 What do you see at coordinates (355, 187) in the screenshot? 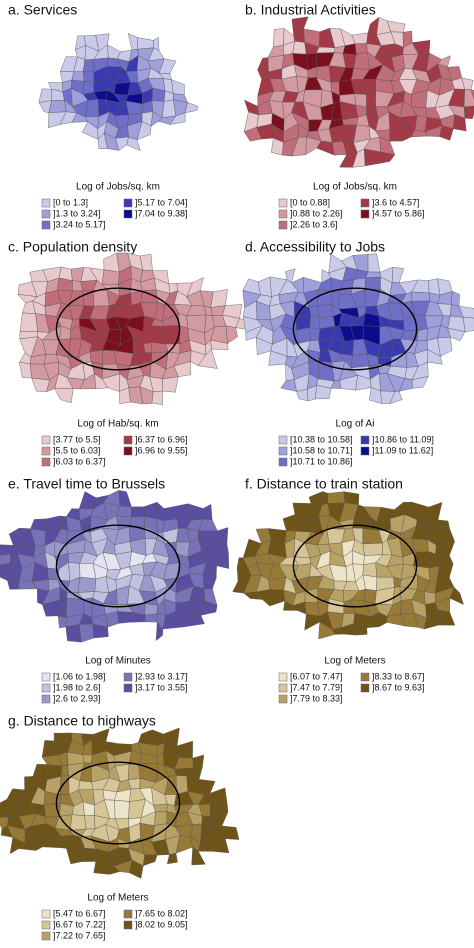
I see `legend-title: Log of Jobs/sq. km` at bounding box center [355, 187].